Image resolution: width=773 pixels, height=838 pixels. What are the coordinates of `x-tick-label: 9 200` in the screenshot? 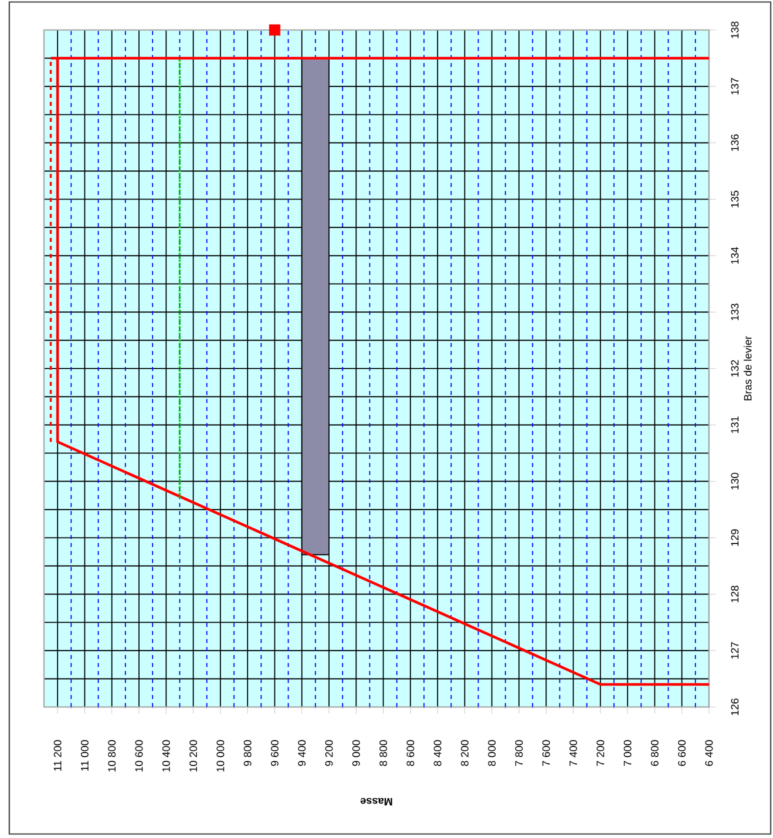 It's located at (329, 753).